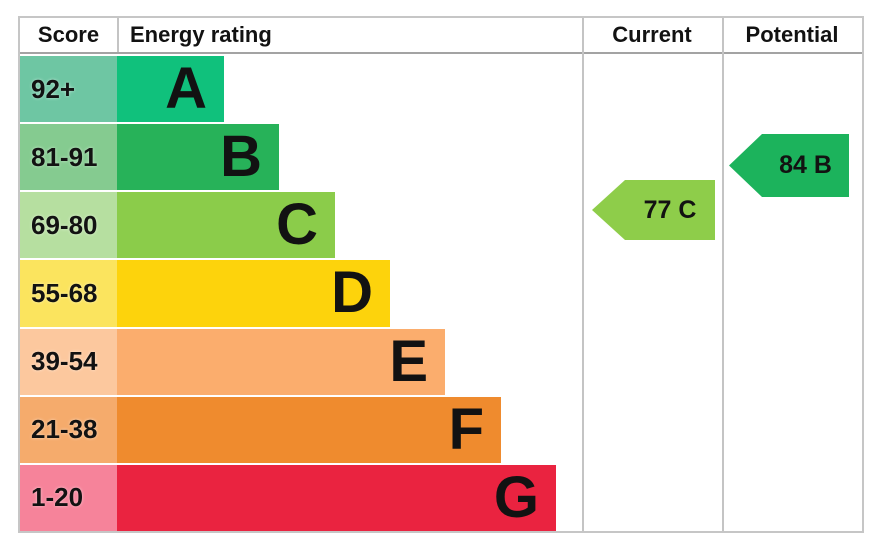 The image size is (886, 556). What do you see at coordinates (441, 88) in the screenshot?
I see `band-row-a: 92+ A` at bounding box center [441, 88].